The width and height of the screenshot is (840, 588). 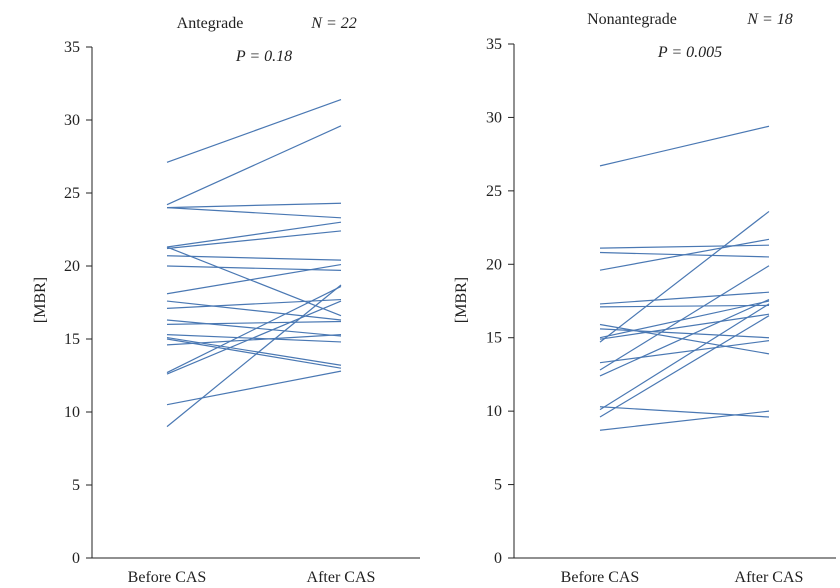 I want to click on n-annotation: N = 22, so click(x=333, y=23).